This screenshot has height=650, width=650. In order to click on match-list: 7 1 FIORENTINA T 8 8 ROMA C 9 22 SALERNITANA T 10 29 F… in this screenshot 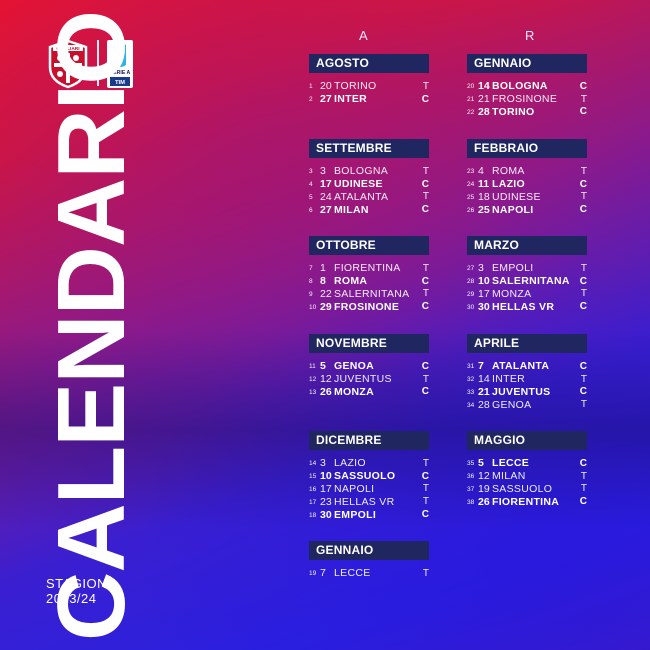, I will do `click(369, 287)`.